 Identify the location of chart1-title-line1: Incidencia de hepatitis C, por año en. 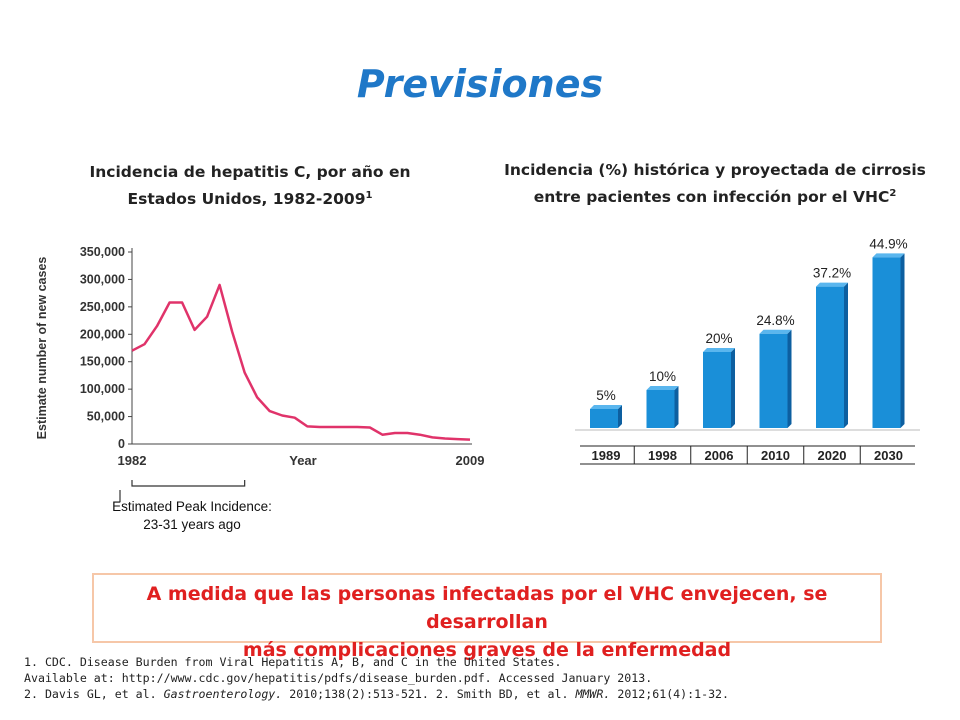
(250, 172).